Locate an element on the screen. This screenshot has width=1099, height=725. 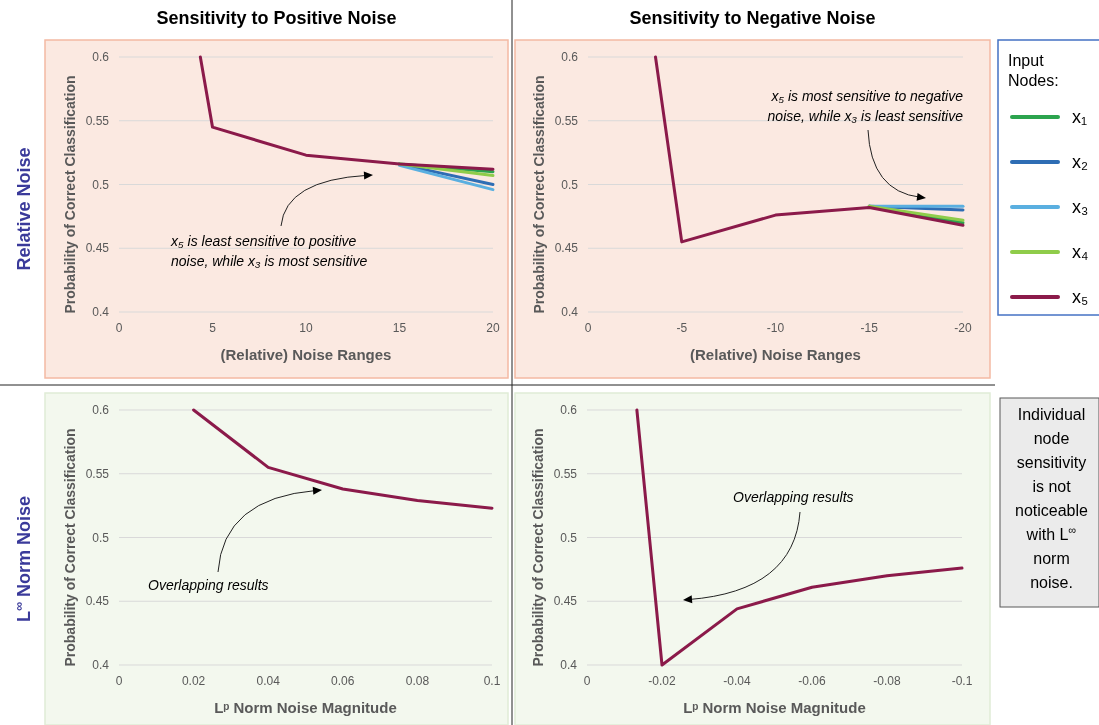
x-tick-label: 0.08 is located at coordinates (417, 681).